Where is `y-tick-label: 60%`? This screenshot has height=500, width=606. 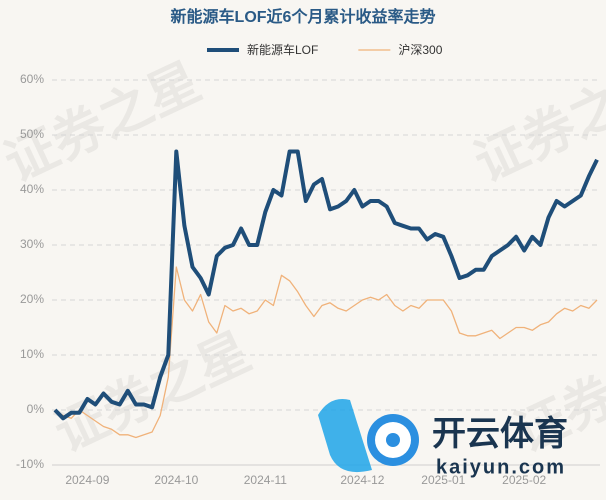 y-tick-label: 60% is located at coordinates (32, 79).